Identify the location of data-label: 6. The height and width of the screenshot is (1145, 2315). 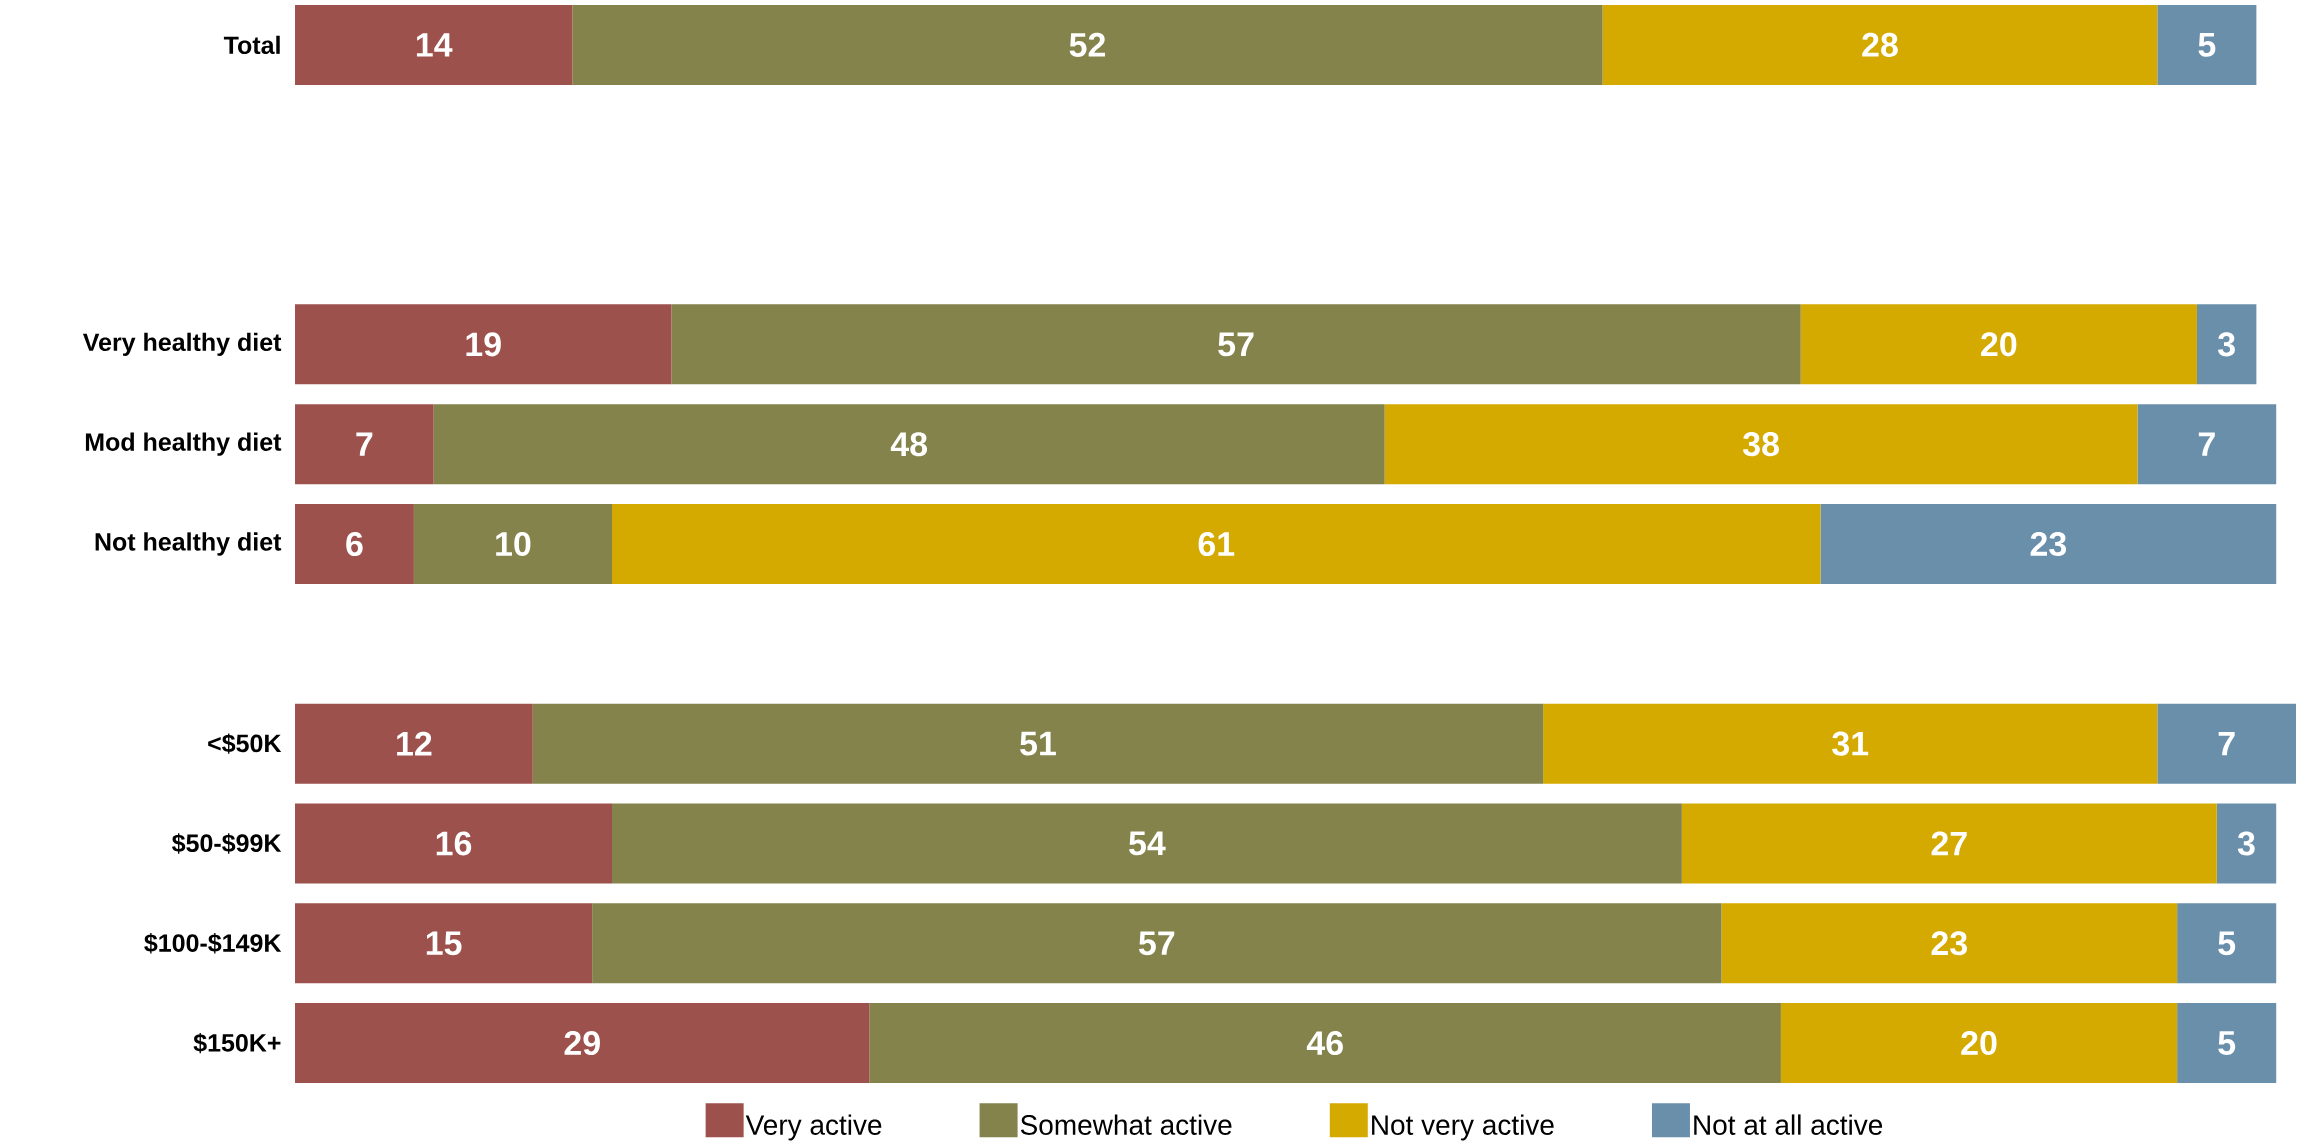
(354, 544).